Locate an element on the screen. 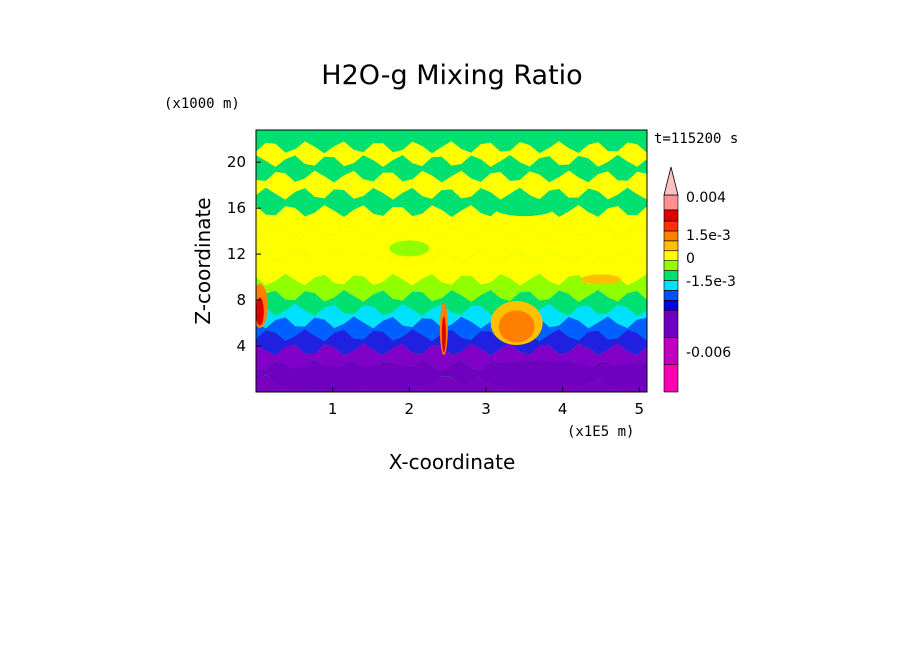 Image resolution: width=904 pixels, height=654 pixels. y-tick-label: 8 is located at coordinates (241, 300).